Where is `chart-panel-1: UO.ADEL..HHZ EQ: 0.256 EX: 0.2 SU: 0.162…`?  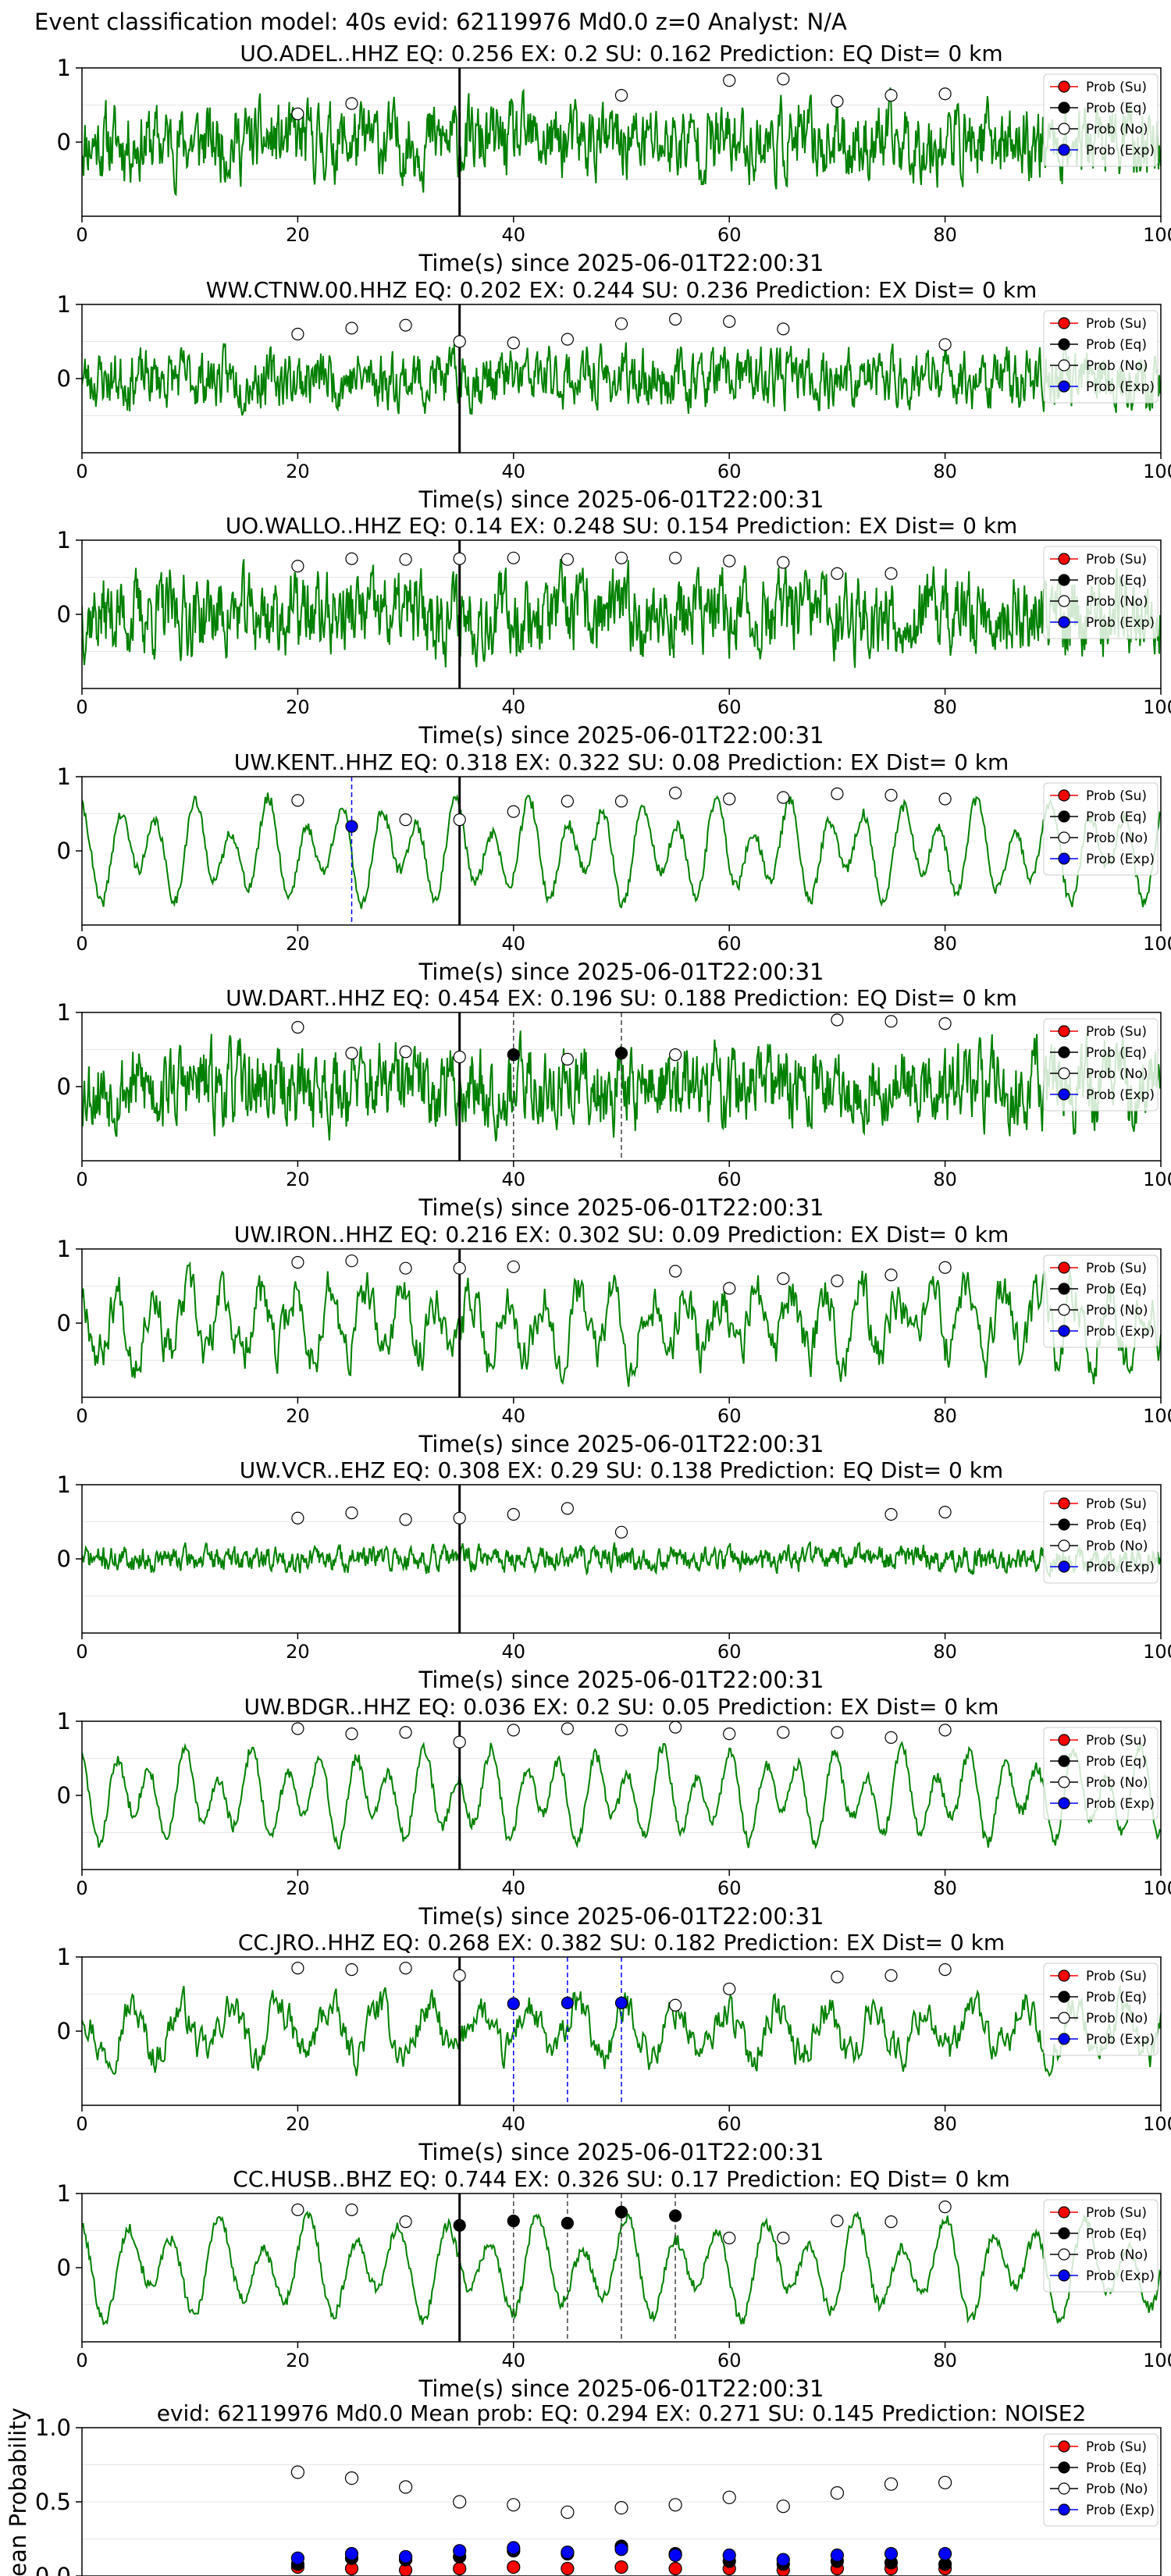 chart-panel-1: UO.ADEL..HHZ EQ: 0.256 EX: 0.2 SU: 0.162… is located at coordinates (614, 158).